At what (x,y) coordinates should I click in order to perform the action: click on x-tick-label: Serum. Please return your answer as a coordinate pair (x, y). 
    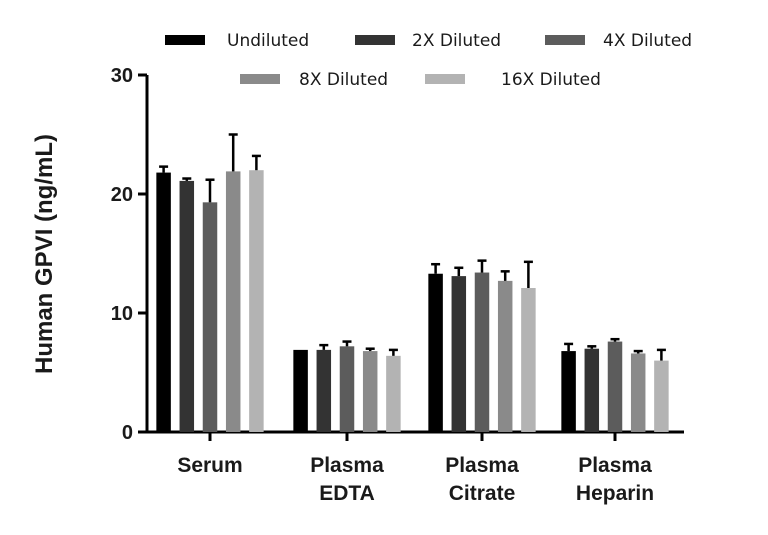
    Looking at the image, I should click on (209, 465).